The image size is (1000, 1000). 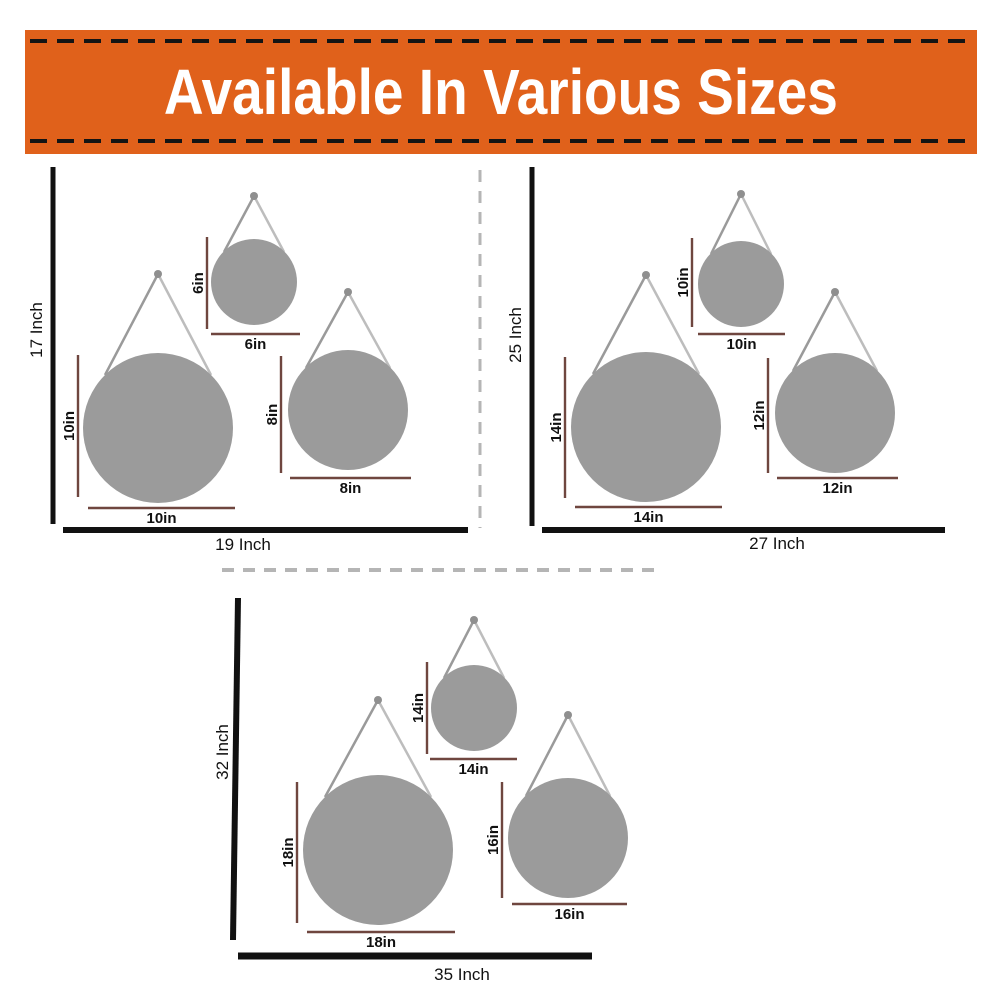 What do you see at coordinates (501, 141) in the screenshot?
I see `banner-dashed-border-bottom` at bounding box center [501, 141].